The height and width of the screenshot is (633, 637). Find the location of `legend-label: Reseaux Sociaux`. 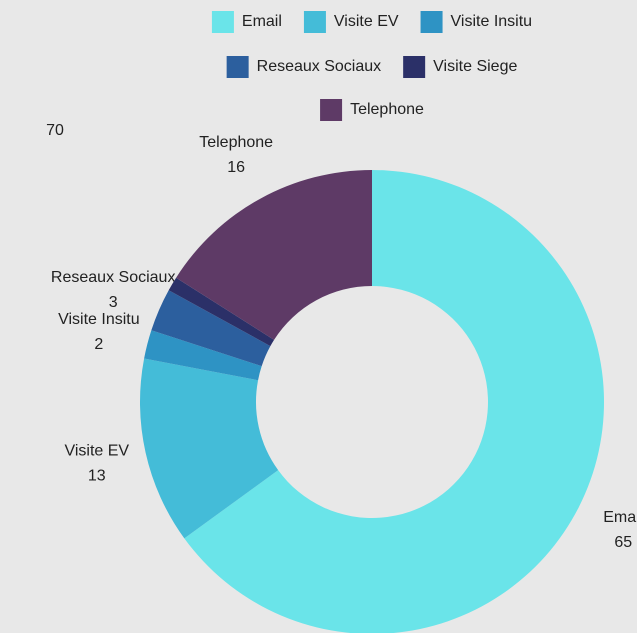

legend-label: Reseaux Sociaux is located at coordinates (319, 66).